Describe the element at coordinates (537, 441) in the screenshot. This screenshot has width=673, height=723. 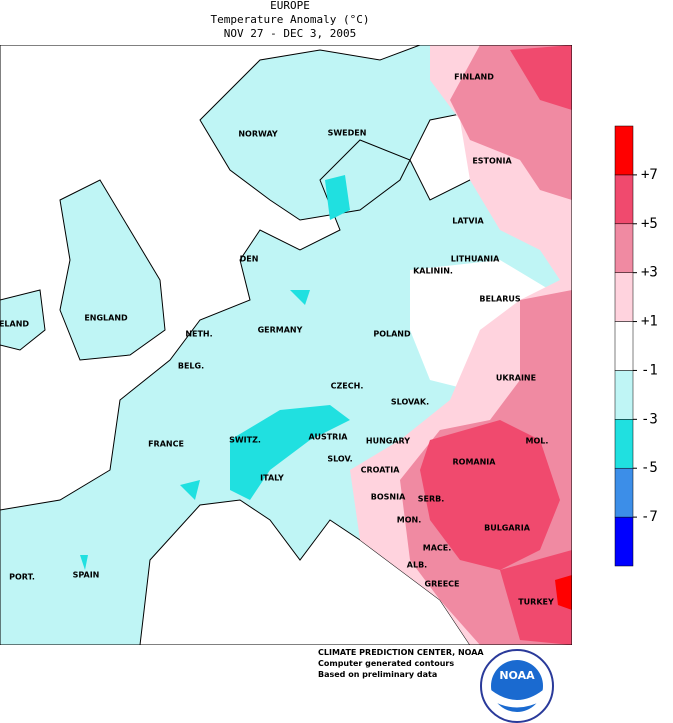
I see `country-label: MOL.` at that location.